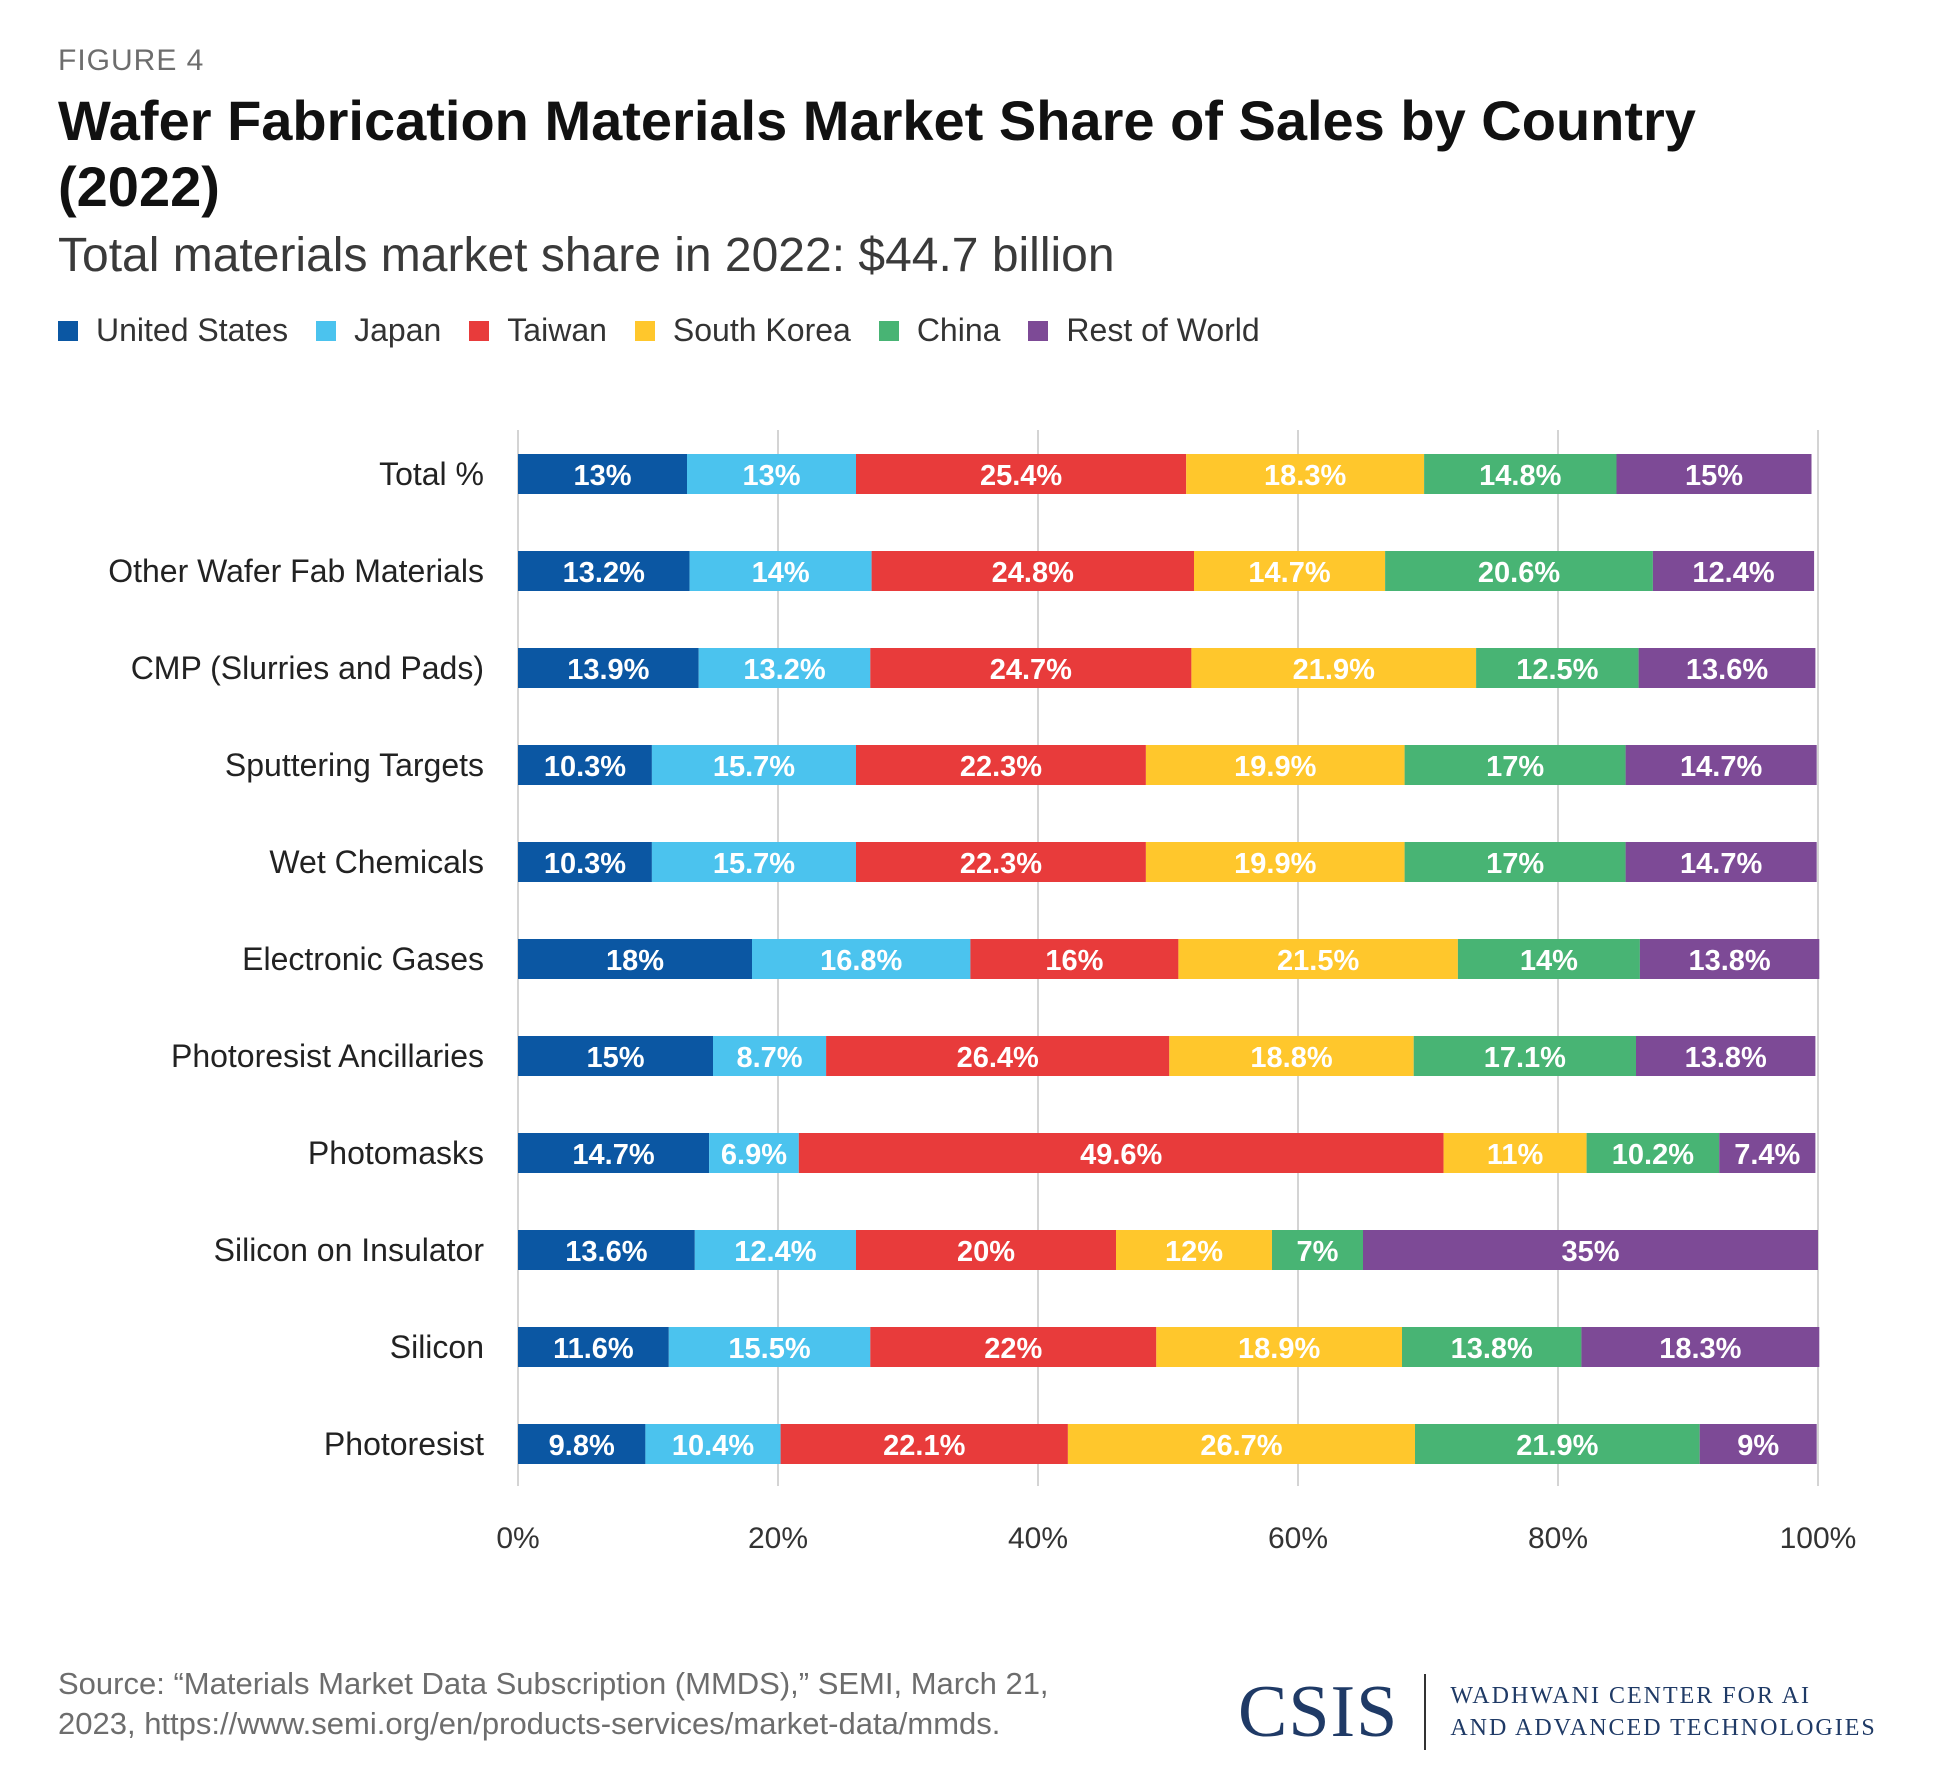 The image size is (1950, 1792). I want to click on data-label: 11.6%, so click(593, 1349).